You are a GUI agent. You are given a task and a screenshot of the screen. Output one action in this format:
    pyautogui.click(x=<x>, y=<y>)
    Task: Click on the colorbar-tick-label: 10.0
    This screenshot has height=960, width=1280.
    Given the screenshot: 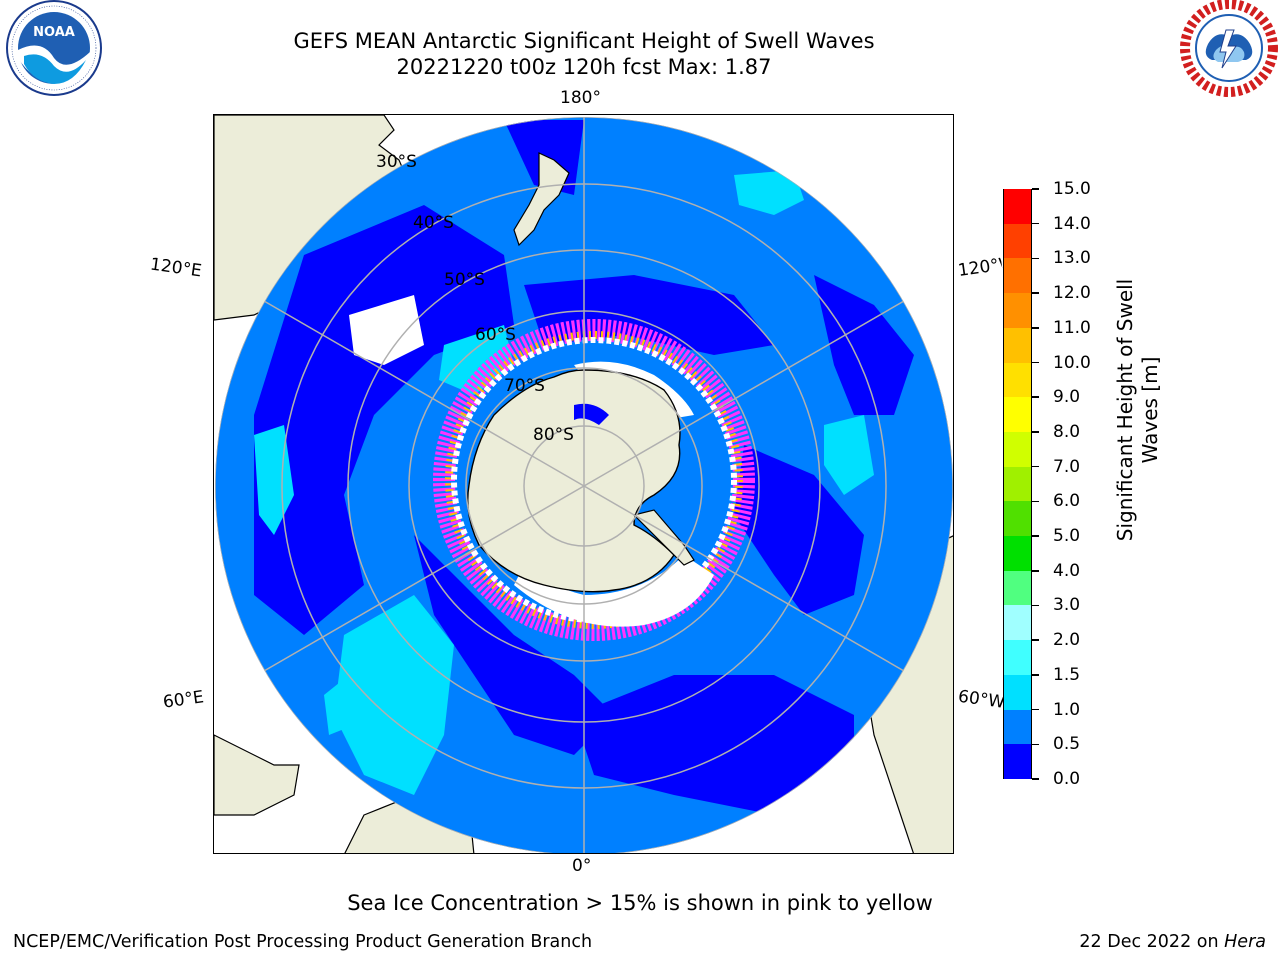 What is the action you would take?
    pyautogui.click(x=1072, y=362)
    